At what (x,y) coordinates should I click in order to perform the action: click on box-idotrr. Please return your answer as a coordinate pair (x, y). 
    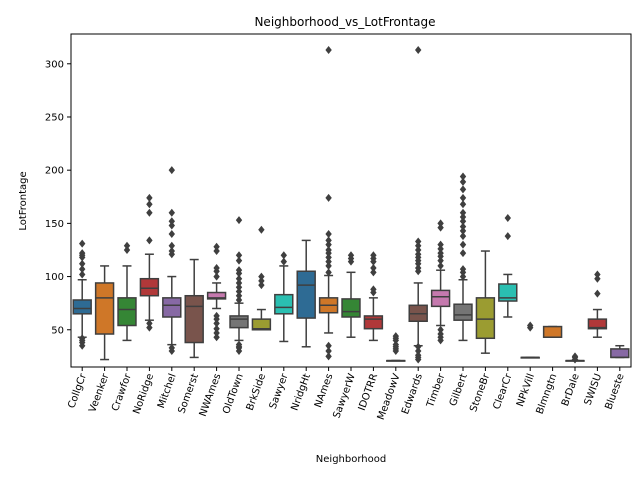
    Looking at the image, I should click on (373, 296).